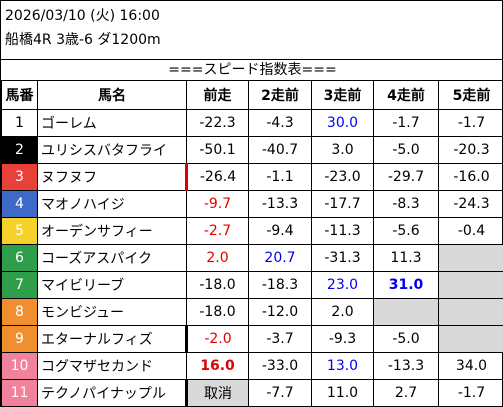 This screenshot has width=503, height=407. What do you see at coordinates (280, 230) in the screenshot?
I see `speed-index-cell: -9.4` at bounding box center [280, 230].